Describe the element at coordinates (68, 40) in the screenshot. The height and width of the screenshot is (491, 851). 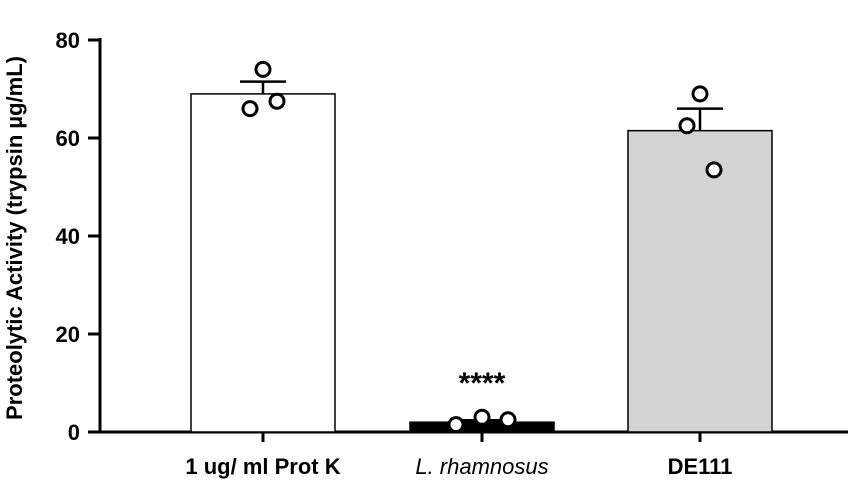
I see `y-tick-label: 80` at that location.